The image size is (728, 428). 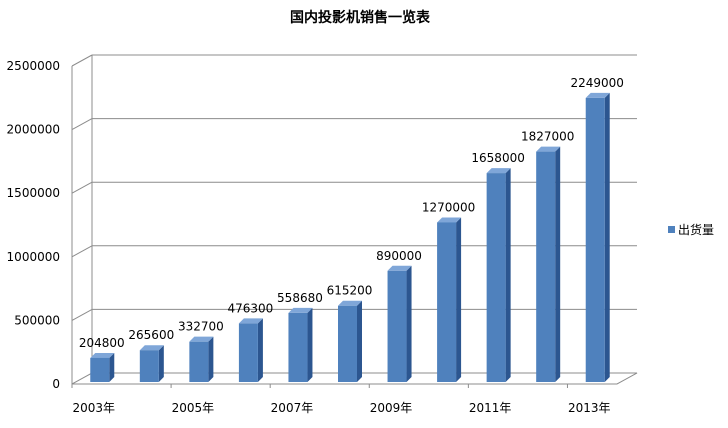 What do you see at coordinates (251, 308) in the screenshot?
I see `data-label: 476300` at bounding box center [251, 308].